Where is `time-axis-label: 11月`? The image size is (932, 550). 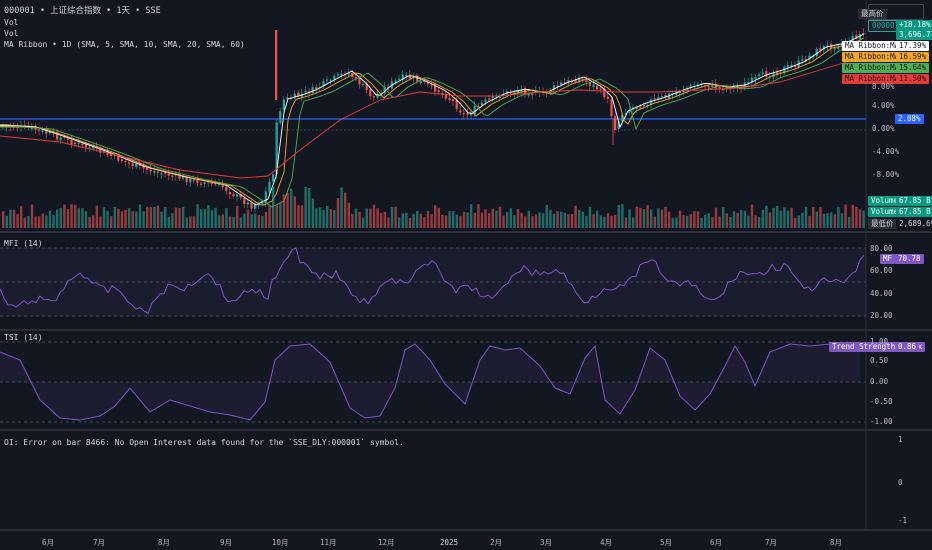
time-axis-label: 11月 is located at coordinates (328, 542).